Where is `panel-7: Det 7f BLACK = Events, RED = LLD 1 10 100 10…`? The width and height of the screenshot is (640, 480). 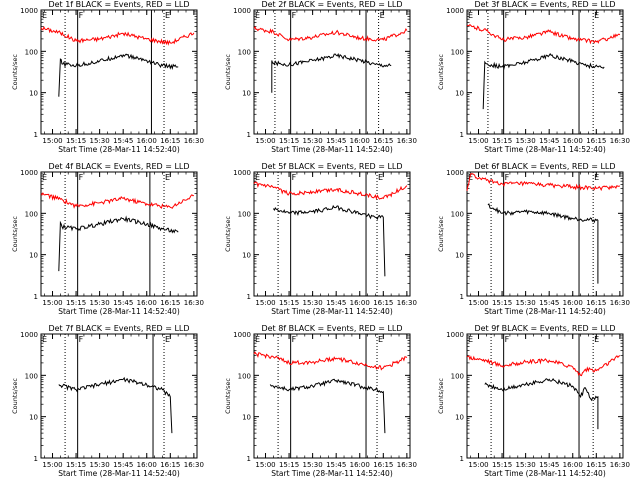
panel-7: Det 7f BLACK = Events, RED = LLD 1 10 100 10… is located at coordinates (107, 401).